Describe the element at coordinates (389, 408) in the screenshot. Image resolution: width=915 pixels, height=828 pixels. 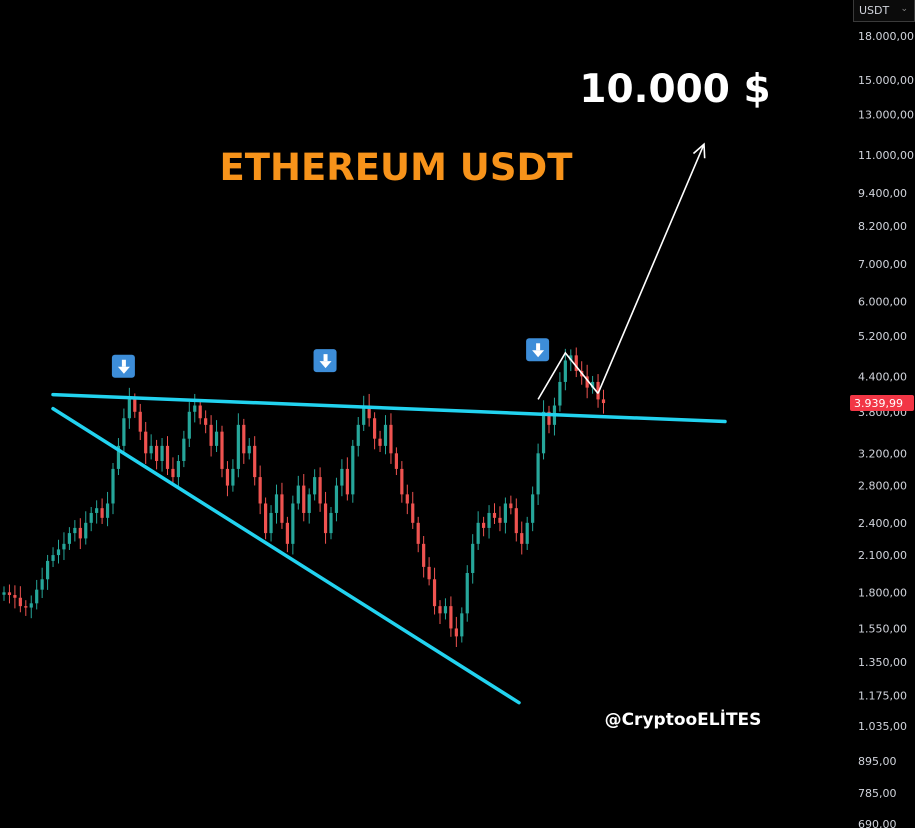
I see `resistance-trendline` at that location.